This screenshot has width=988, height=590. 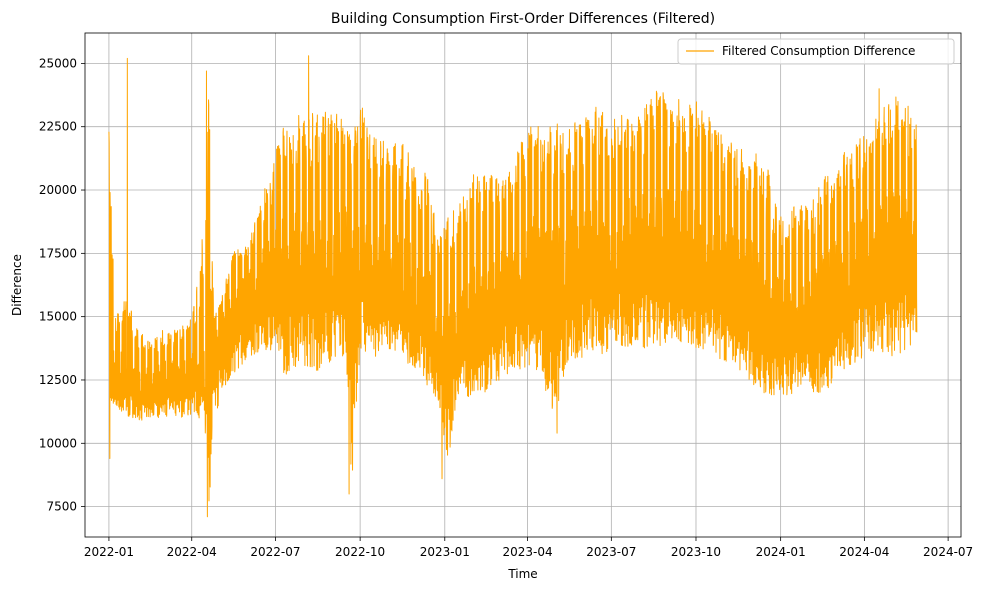 I want to click on x-axis-label: Time, so click(x=522, y=574).